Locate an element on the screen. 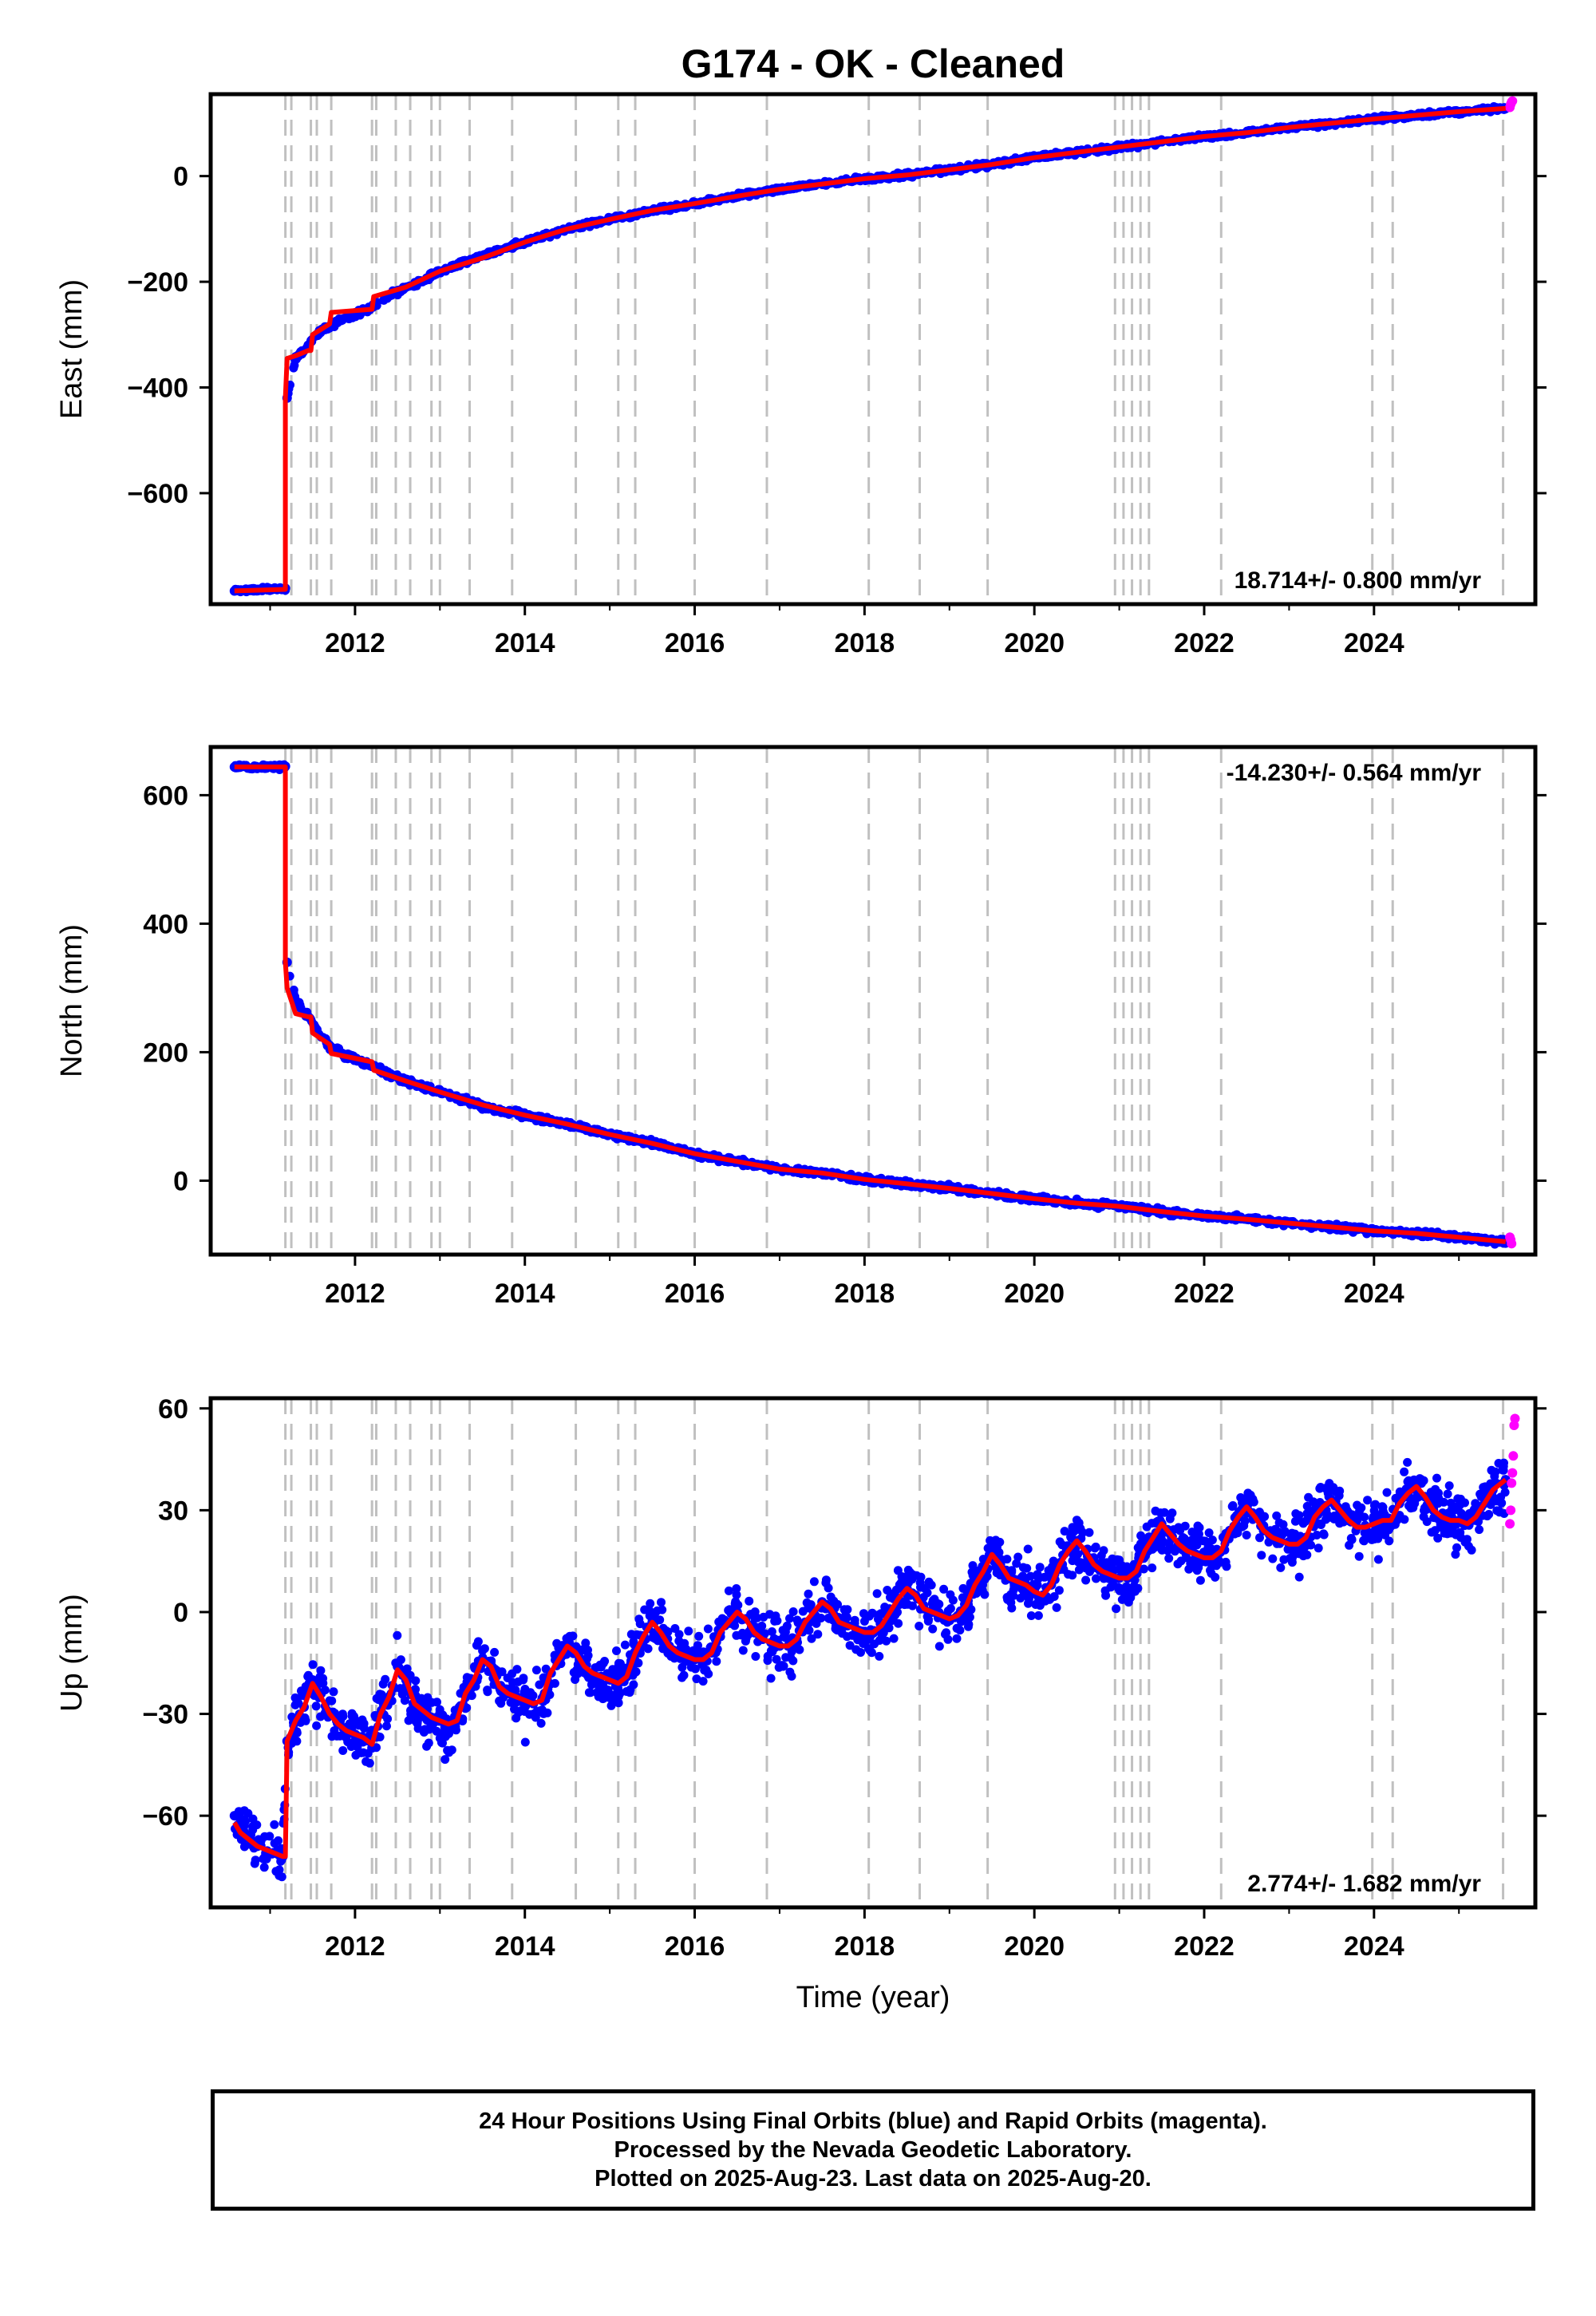  y-tick-label: −400 is located at coordinates (157, 388).